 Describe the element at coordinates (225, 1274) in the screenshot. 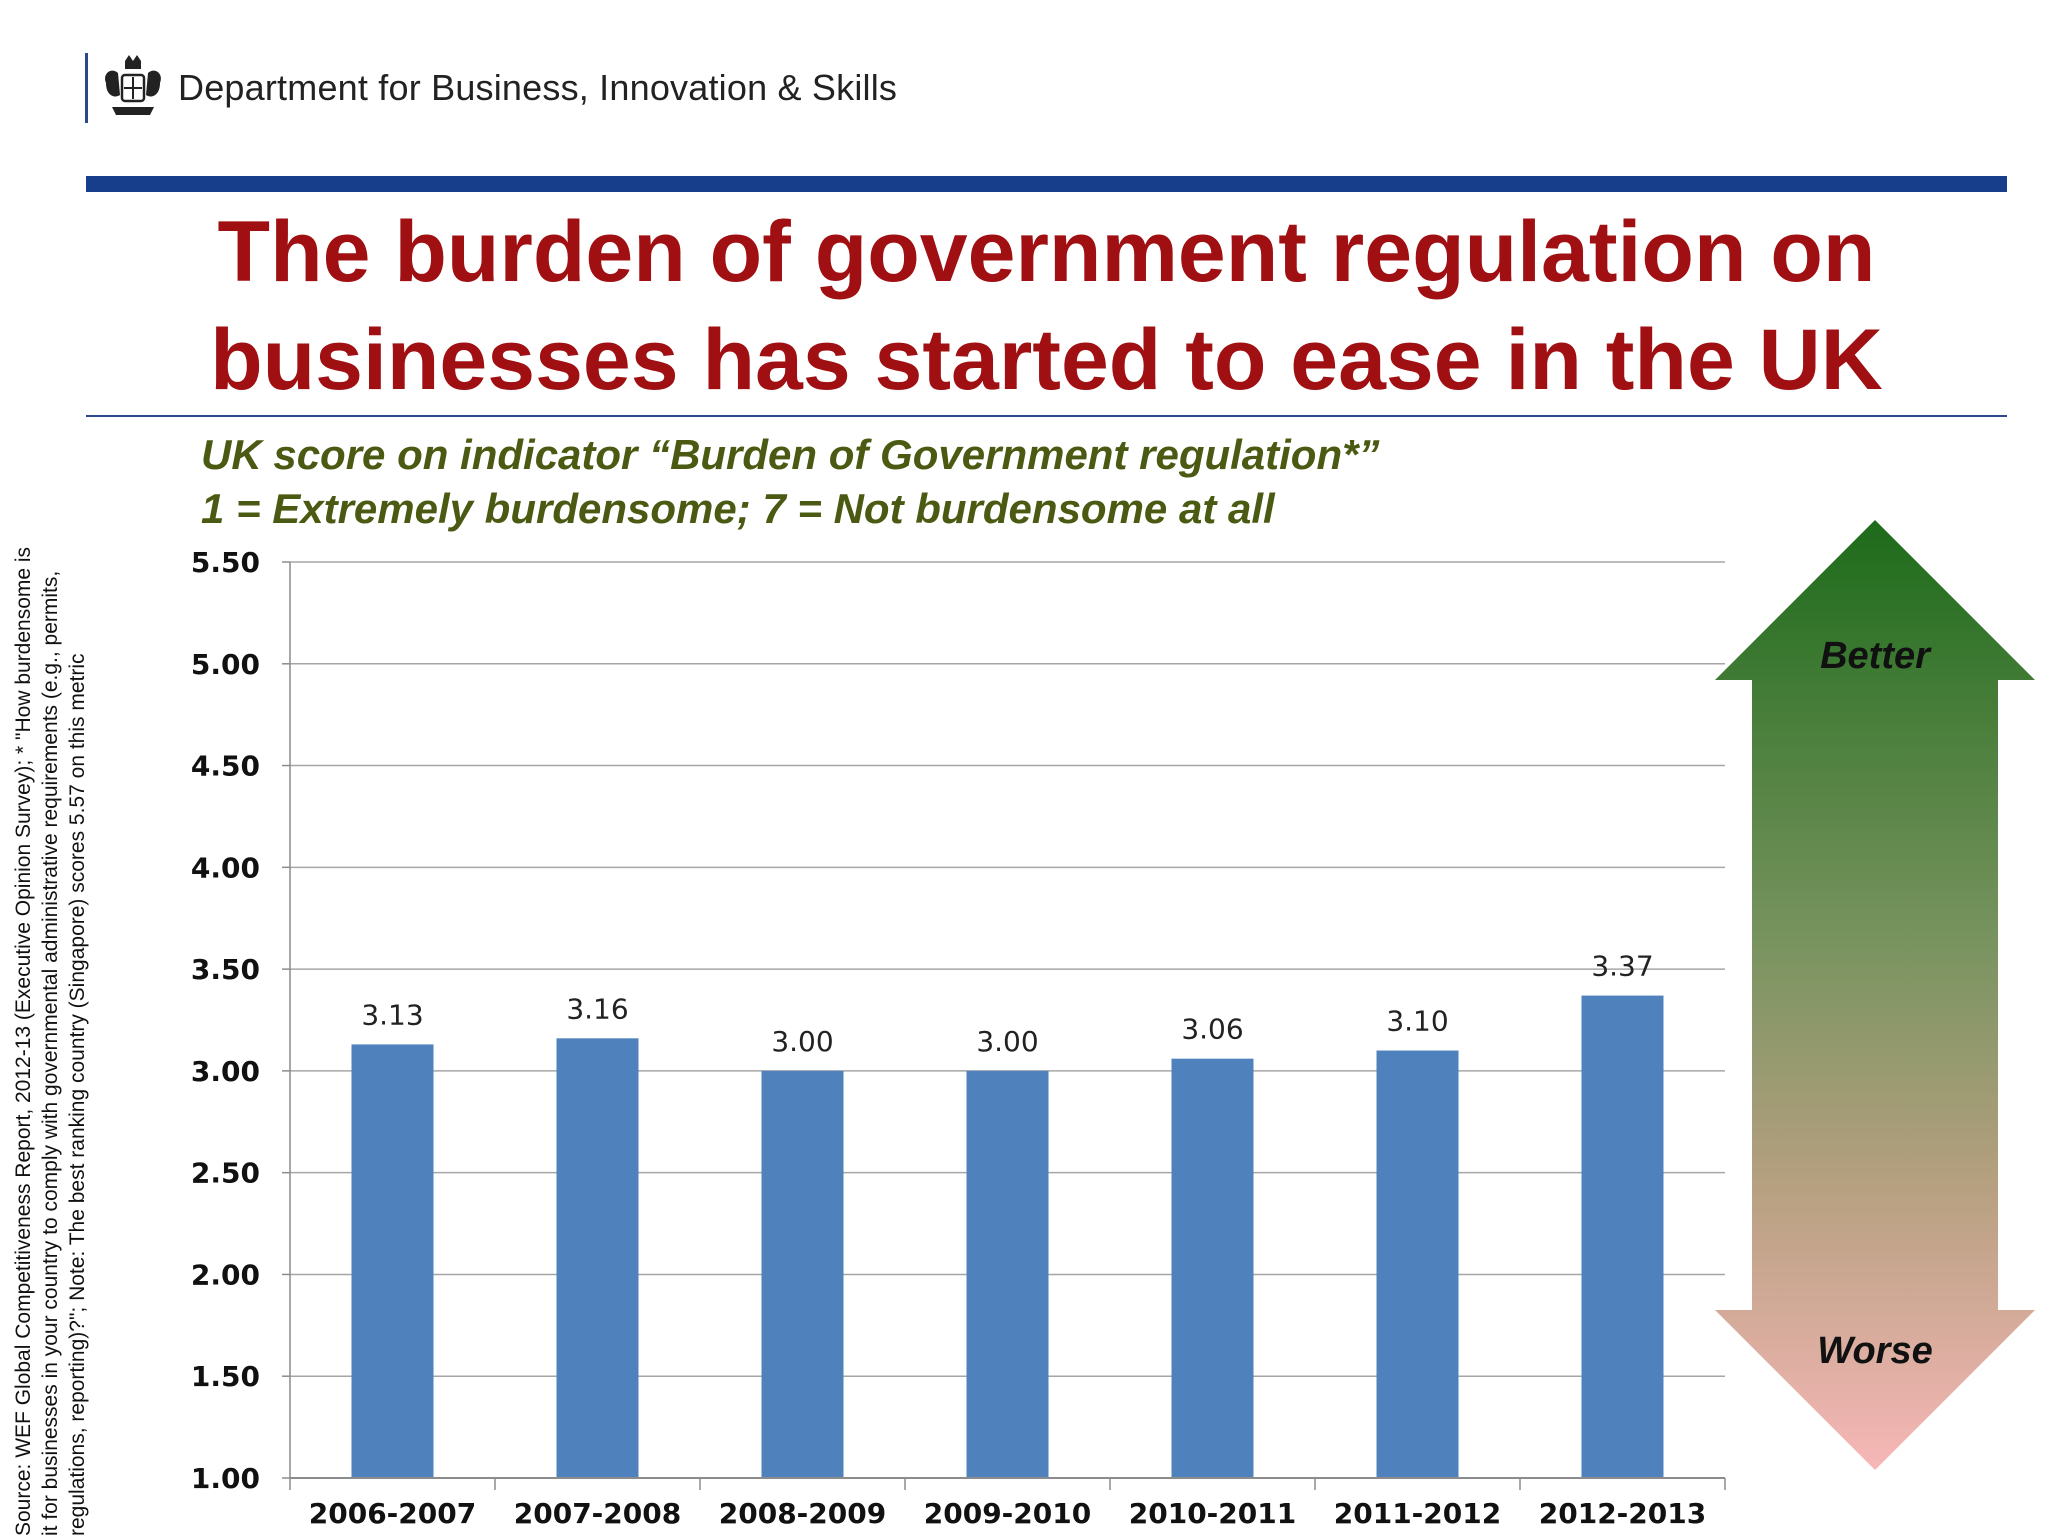

I see `y-tick-label: 2.00` at that location.